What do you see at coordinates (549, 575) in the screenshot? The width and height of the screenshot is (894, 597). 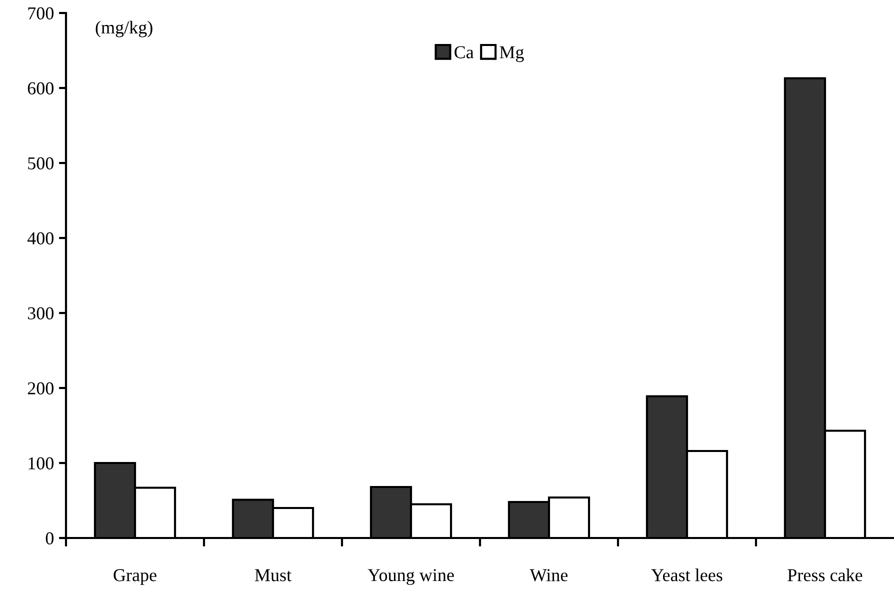 I see `x-tick-label: Wine` at bounding box center [549, 575].